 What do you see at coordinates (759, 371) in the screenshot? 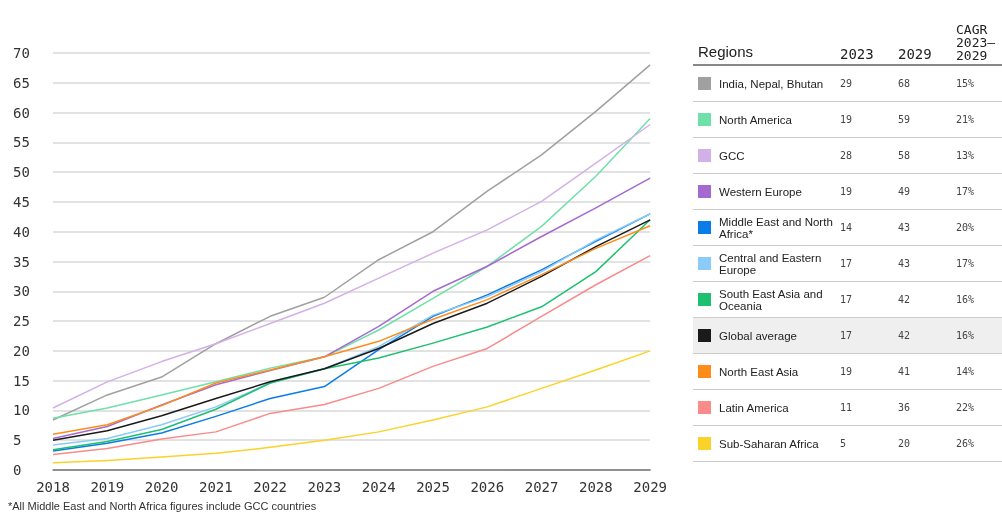
I see `legend-label: North East Asia` at bounding box center [759, 371].